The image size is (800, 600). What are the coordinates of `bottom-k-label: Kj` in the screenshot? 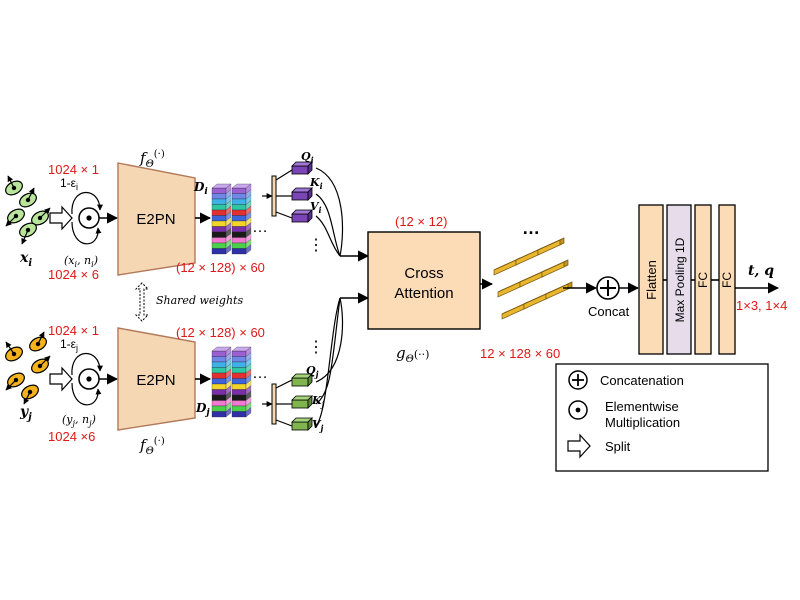 It's located at (318, 401).